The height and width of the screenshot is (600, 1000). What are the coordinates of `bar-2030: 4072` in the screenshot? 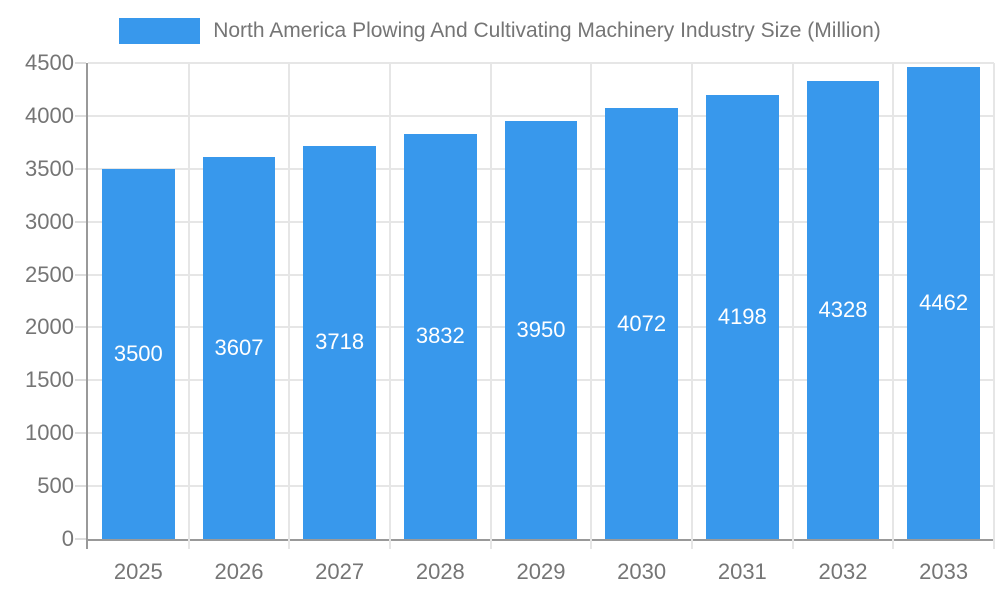 It's located at (641, 323).